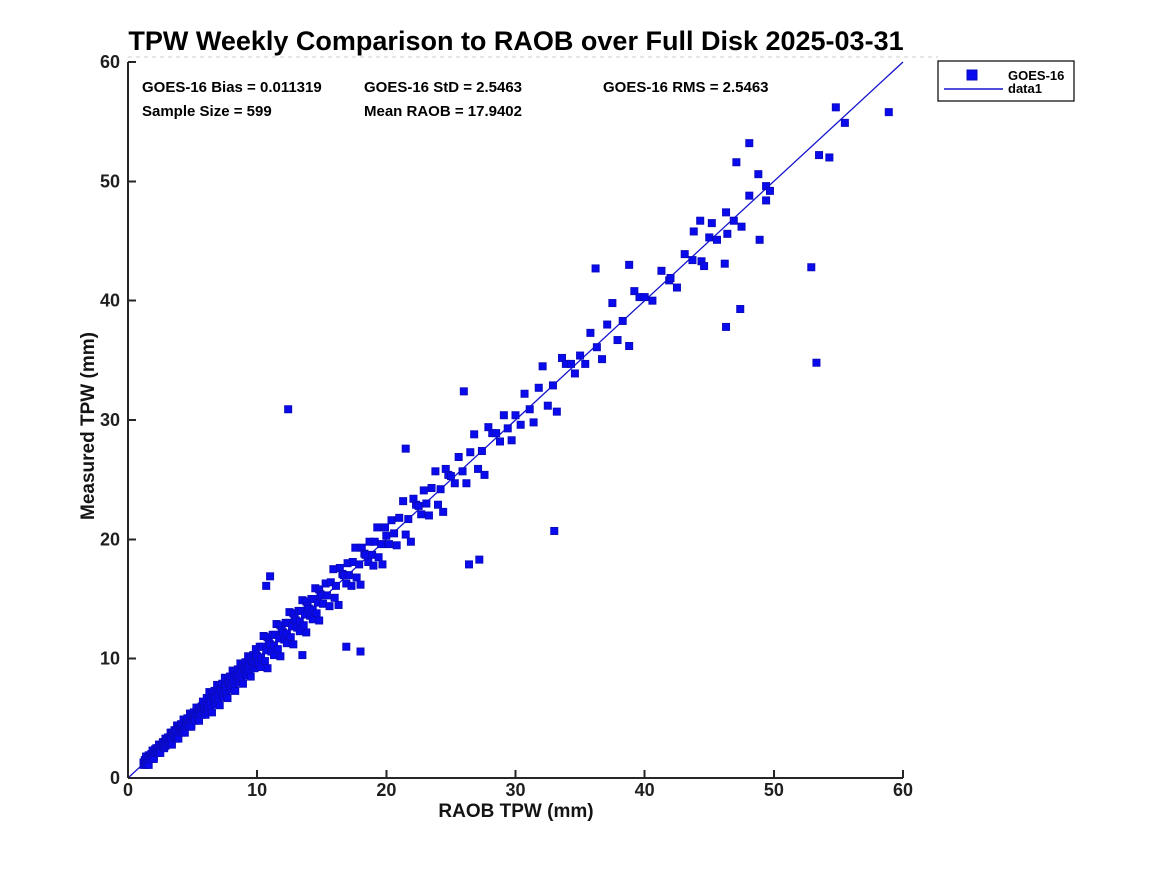  What do you see at coordinates (110, 181) in the screenshot?
I see `y-tick-label: 50` at bounding box center [110, 181].